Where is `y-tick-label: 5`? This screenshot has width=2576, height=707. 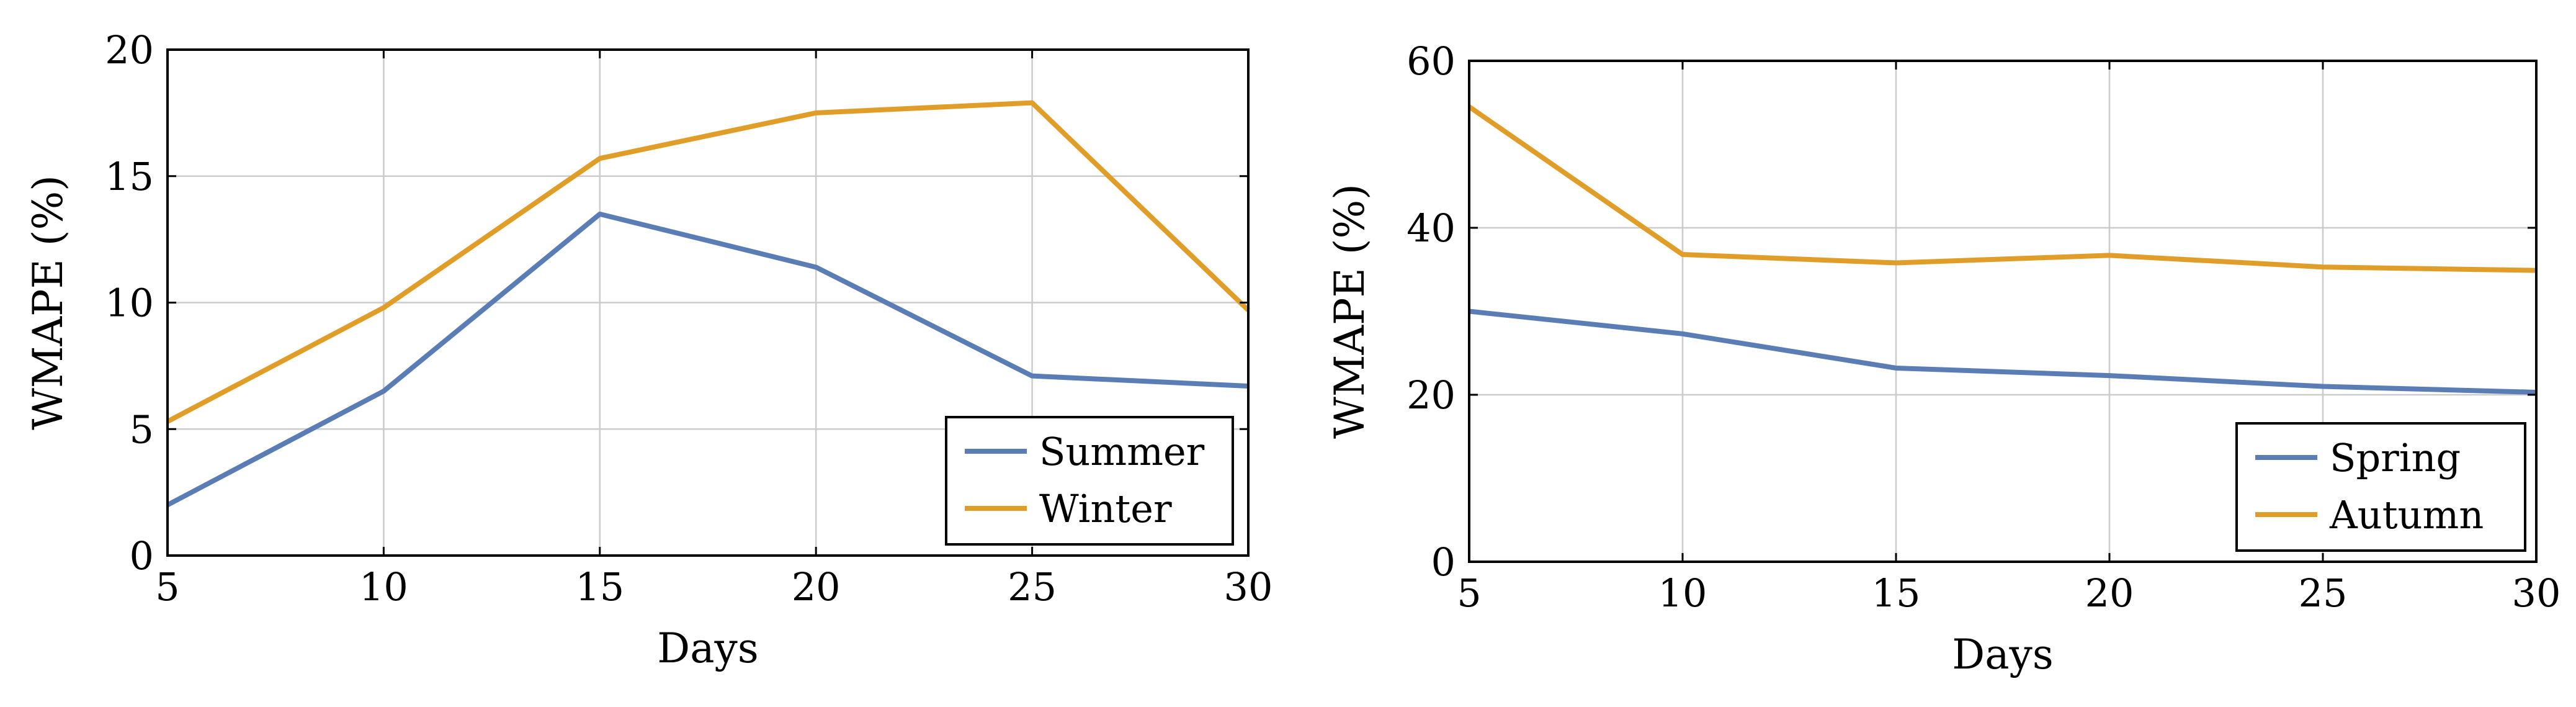
y-tick-label: 5 is located at coordinates (142, 430).